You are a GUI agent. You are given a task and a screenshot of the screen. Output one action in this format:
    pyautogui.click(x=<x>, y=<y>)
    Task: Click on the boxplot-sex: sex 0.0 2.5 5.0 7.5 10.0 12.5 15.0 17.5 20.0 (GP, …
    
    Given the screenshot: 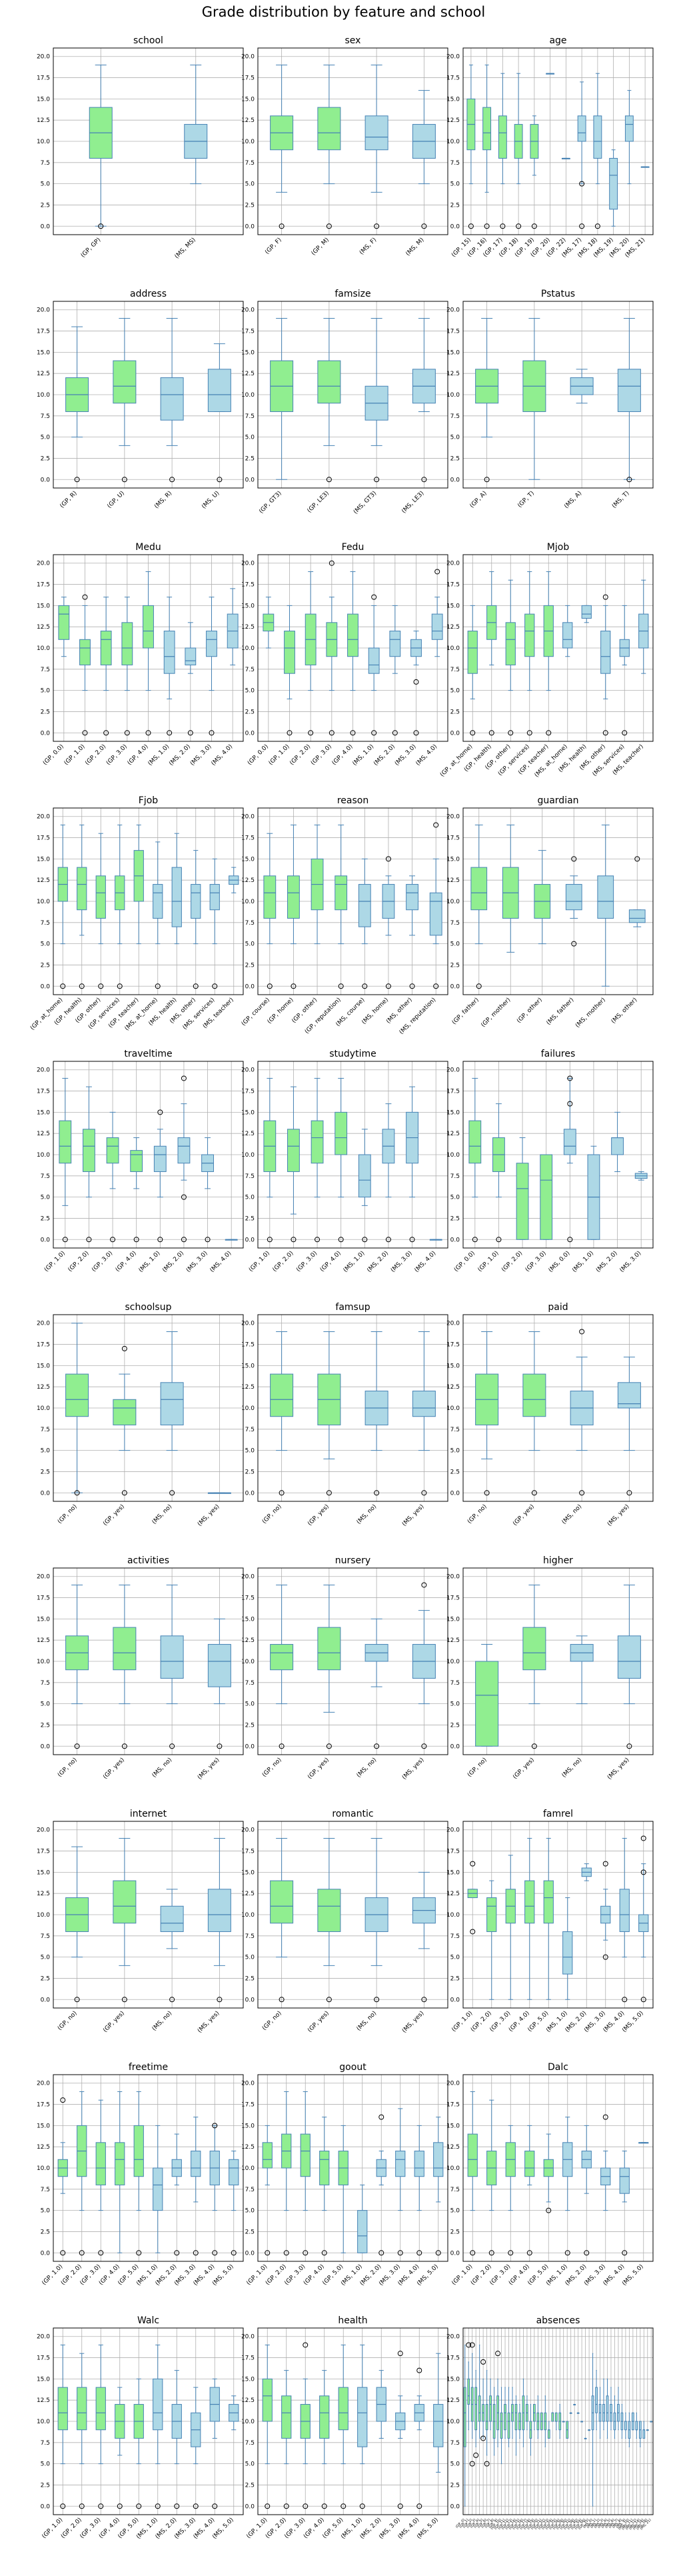 What is the action you would take?
    pyautogui.click(x=344, y=146)
    